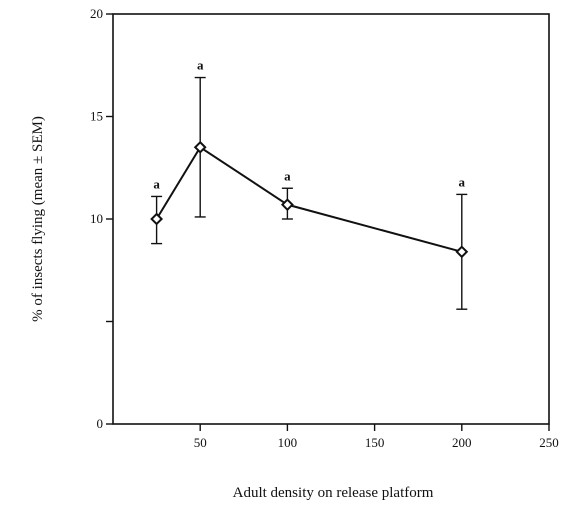  I want to click on y-axis-title: % of insects flying (mean ± SEM), so click(38, 219).